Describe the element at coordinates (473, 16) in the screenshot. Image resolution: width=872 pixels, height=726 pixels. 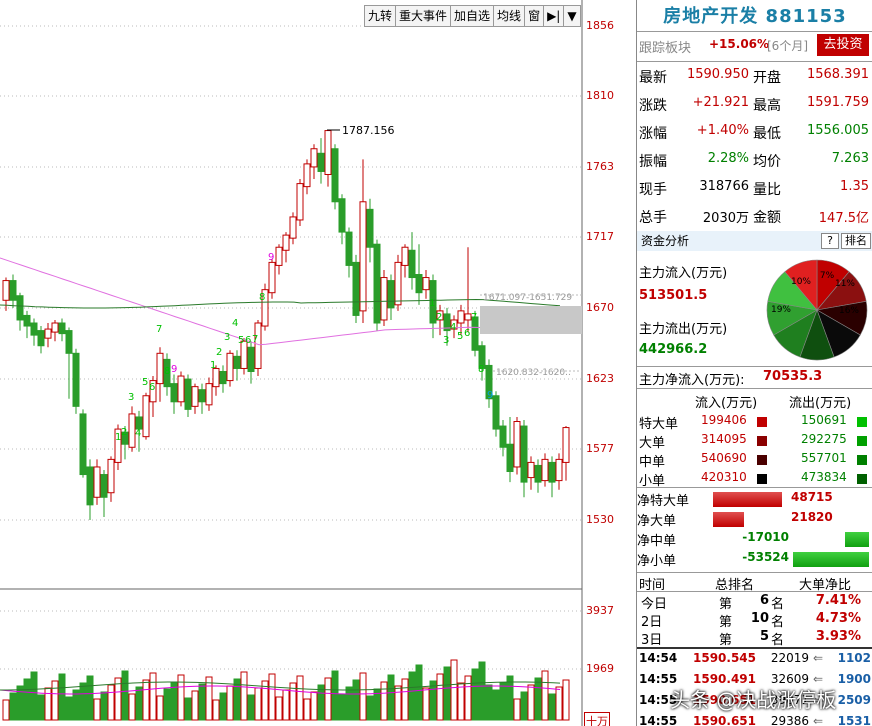
I see `tool-add-watchlist: 加自选` at that location.